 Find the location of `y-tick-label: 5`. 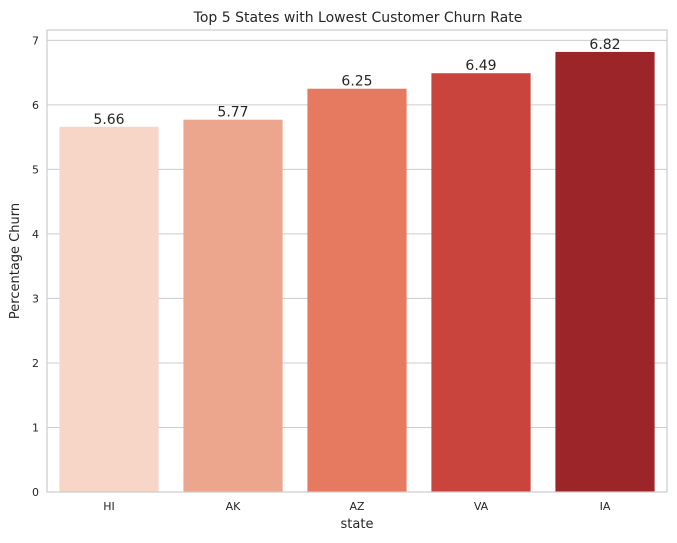

y-tick-label: 5 is located at coordinates (35, 169).